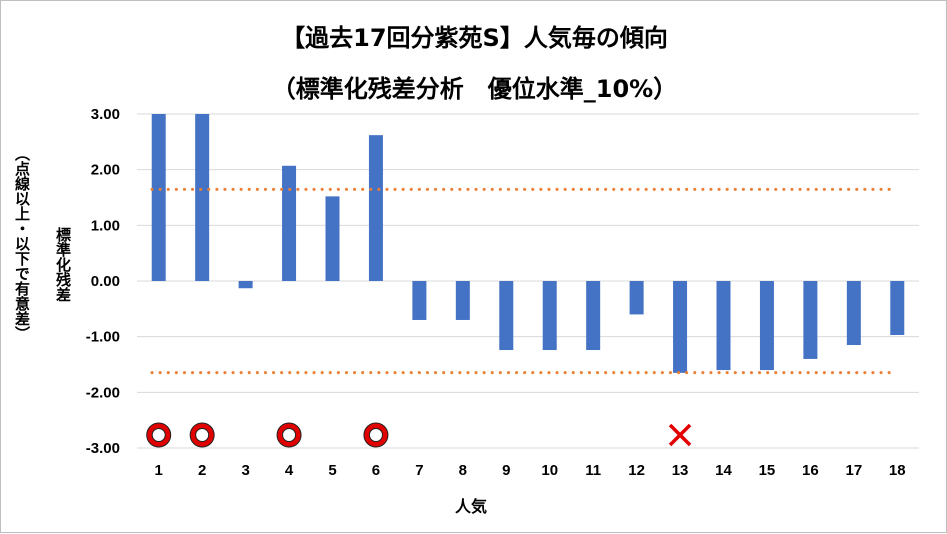  What do you see at coordinates (549, 470) in the screenshot?
I see `x-tick-label: 10` at bounding box center [549, 470].